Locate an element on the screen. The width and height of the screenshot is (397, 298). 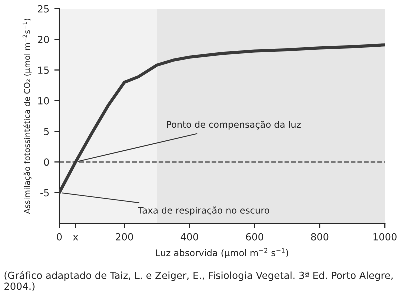
y-tick-label: 25 is located at coordinates (43, 9).